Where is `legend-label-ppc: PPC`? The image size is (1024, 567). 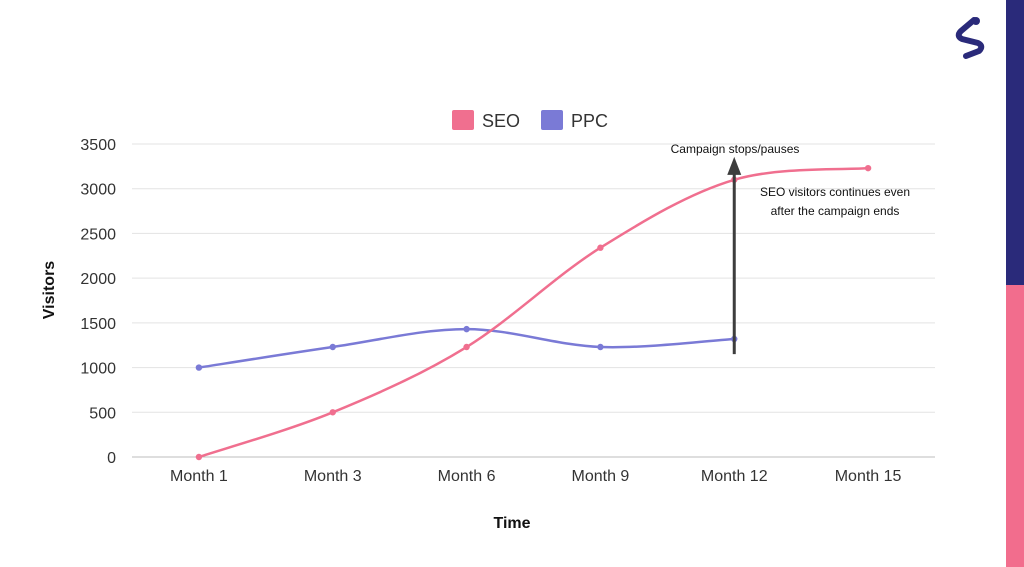
legend-label-ppc: PPC is located at coordinates (589, 121).